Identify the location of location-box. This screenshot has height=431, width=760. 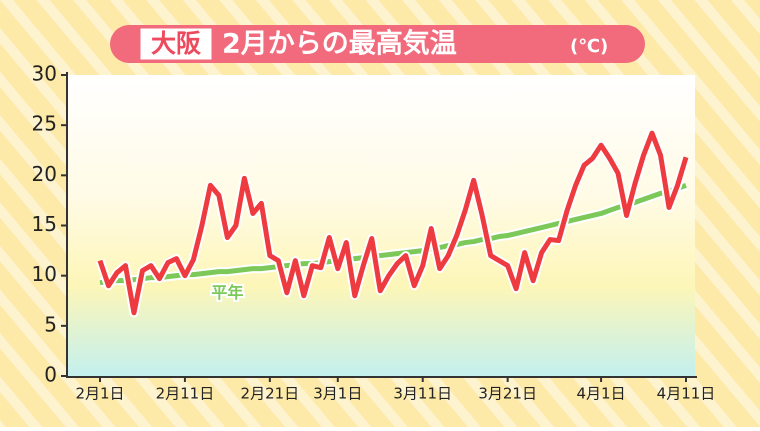
(176, 44).